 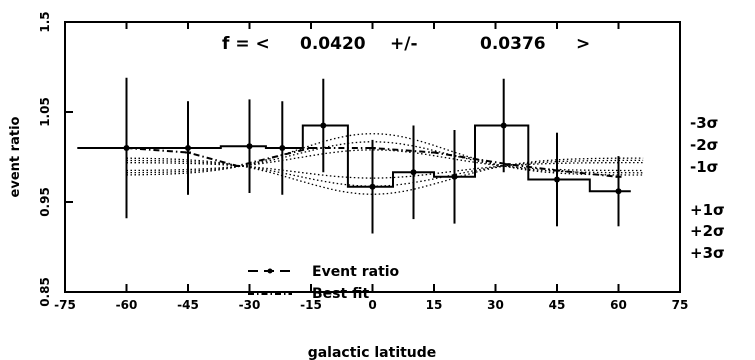 I want to click on annotation-pm: +/-, so click(x=404, y=44).